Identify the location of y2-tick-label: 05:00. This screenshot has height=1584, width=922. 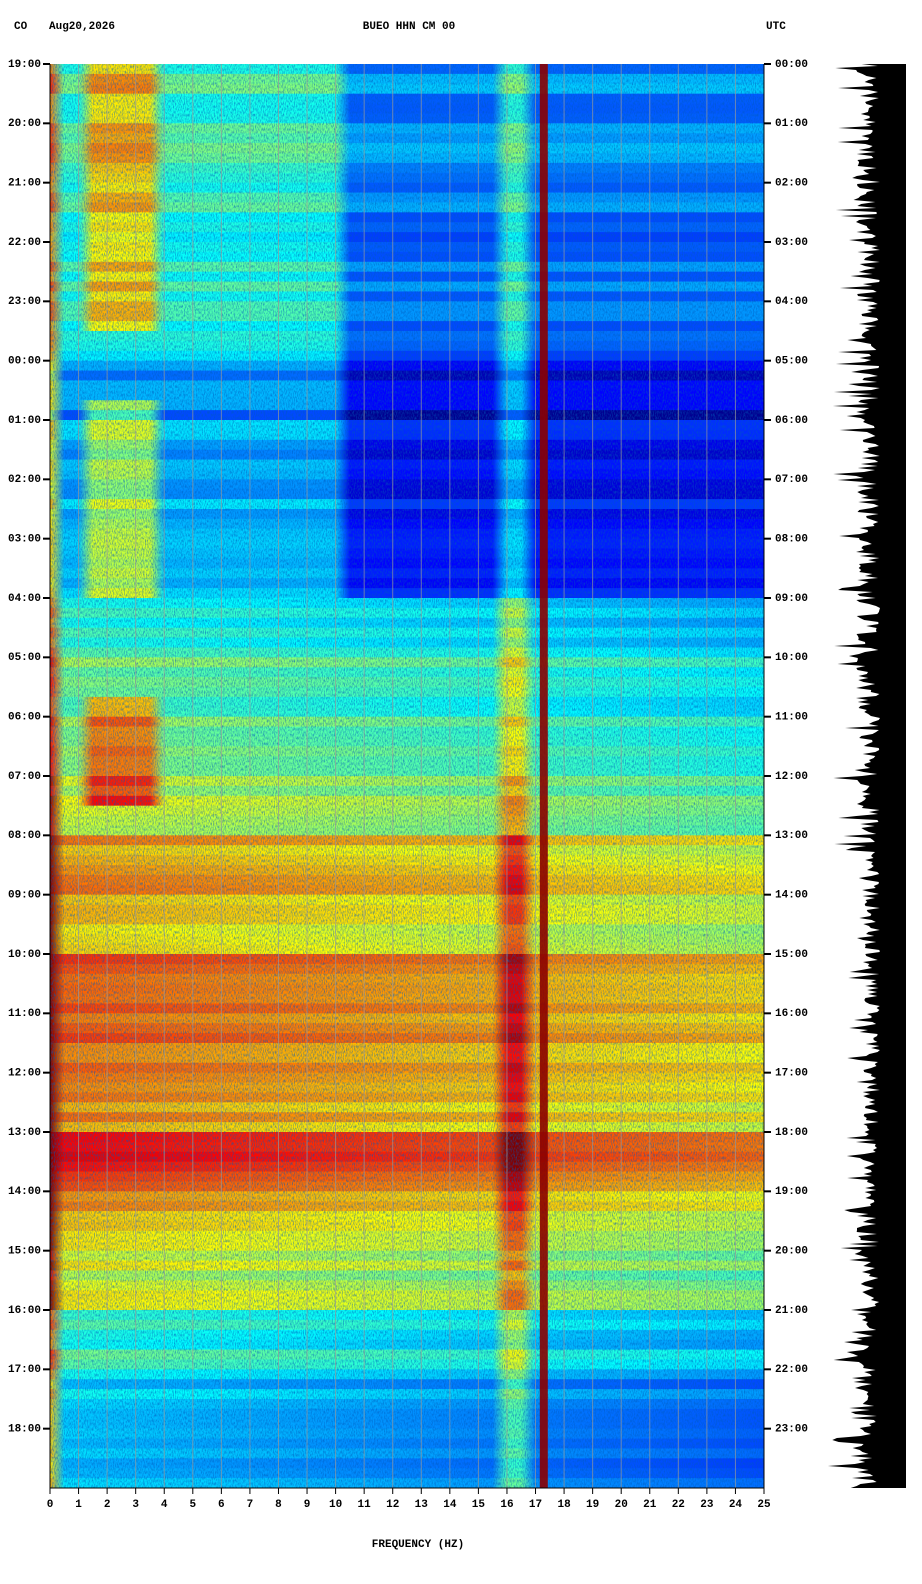
(791, 362).